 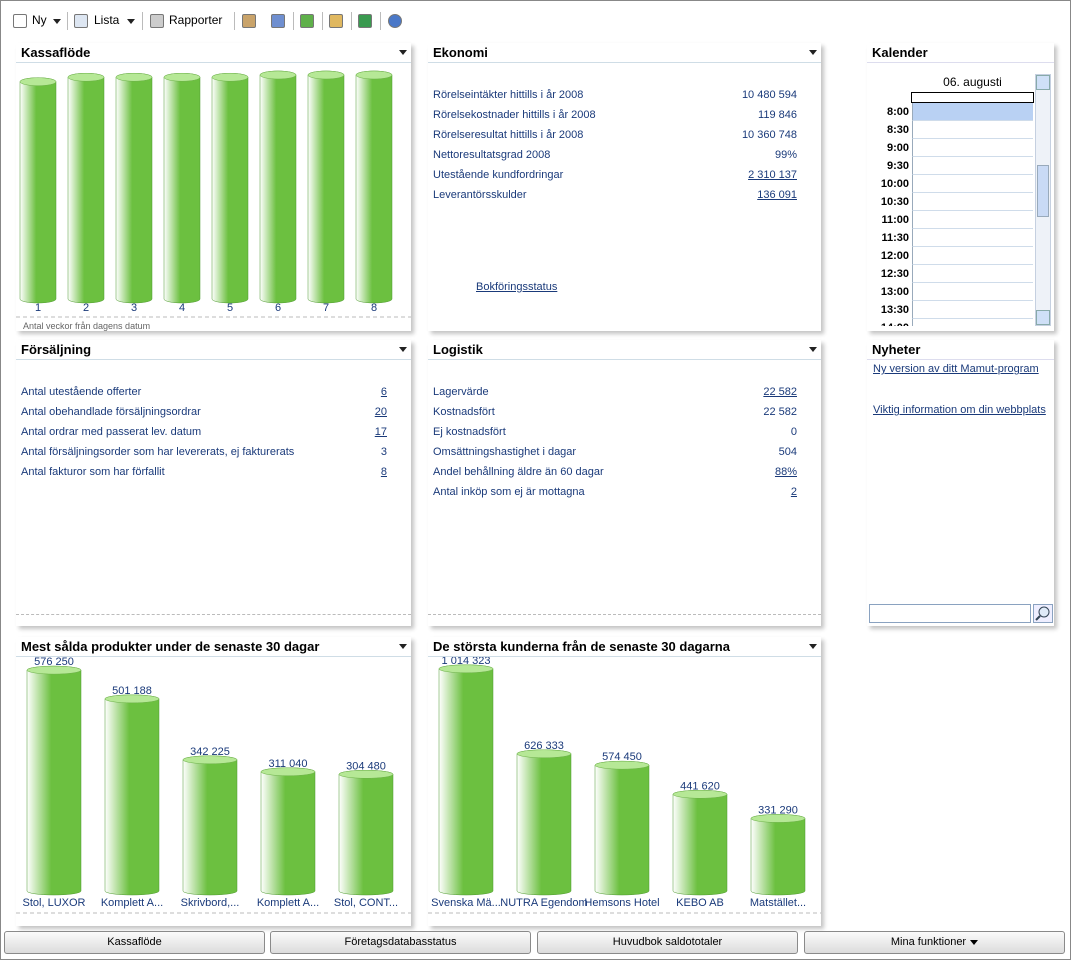 What do you see at coordinates (81, 392) in the screenshot?
I see `row-label: Antal utestående offerter` at bounding box center [81, 392].